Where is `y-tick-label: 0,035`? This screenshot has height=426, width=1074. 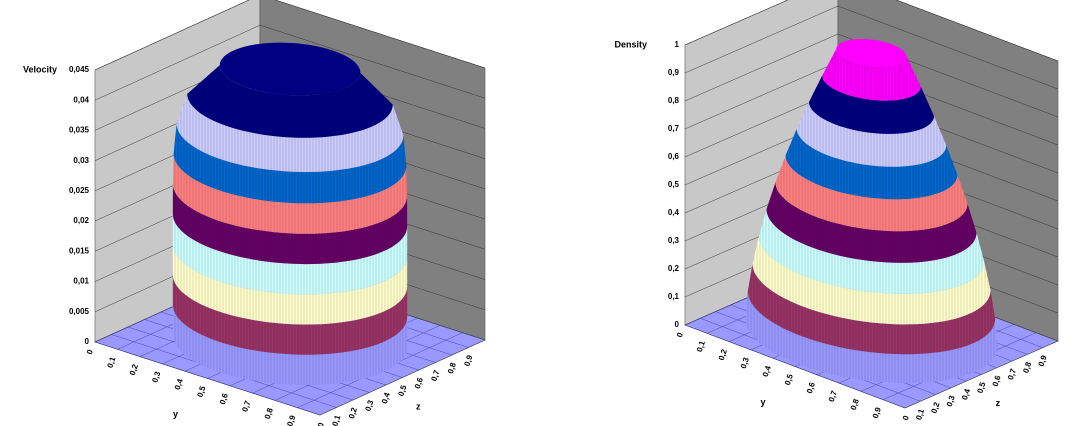 y-tick-label: 0,035 is located at coordinates (79, 130).